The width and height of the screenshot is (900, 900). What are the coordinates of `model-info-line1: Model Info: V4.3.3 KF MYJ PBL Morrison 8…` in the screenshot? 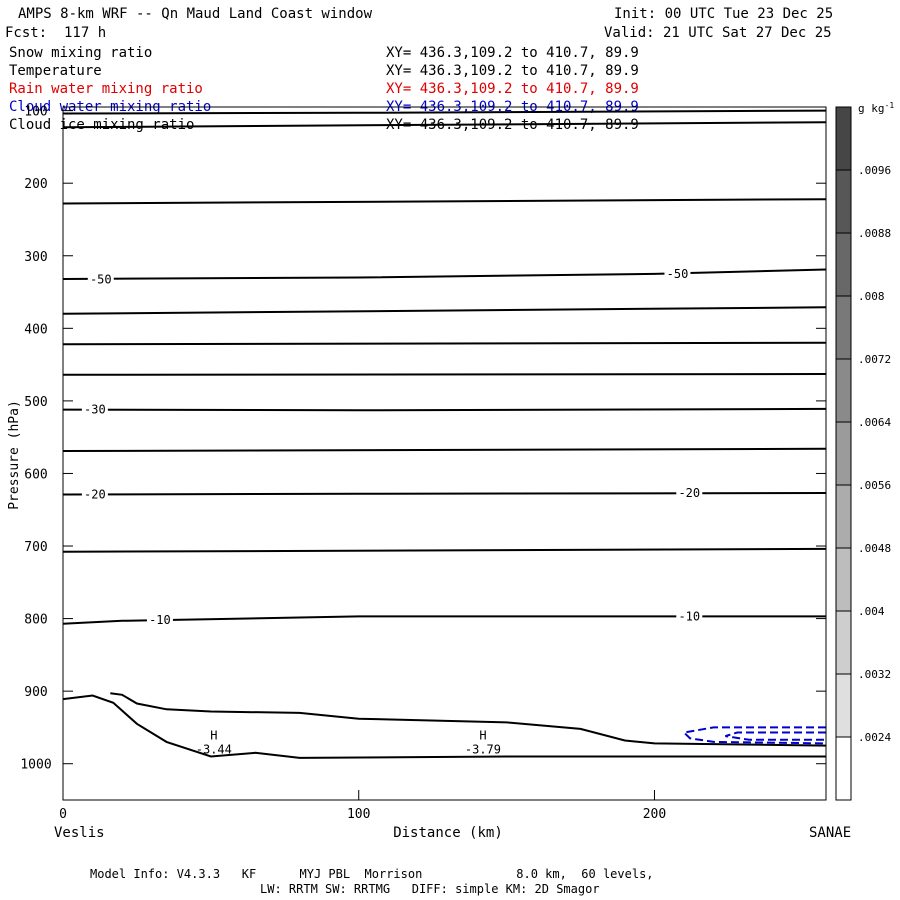 It's located at (372, 874).